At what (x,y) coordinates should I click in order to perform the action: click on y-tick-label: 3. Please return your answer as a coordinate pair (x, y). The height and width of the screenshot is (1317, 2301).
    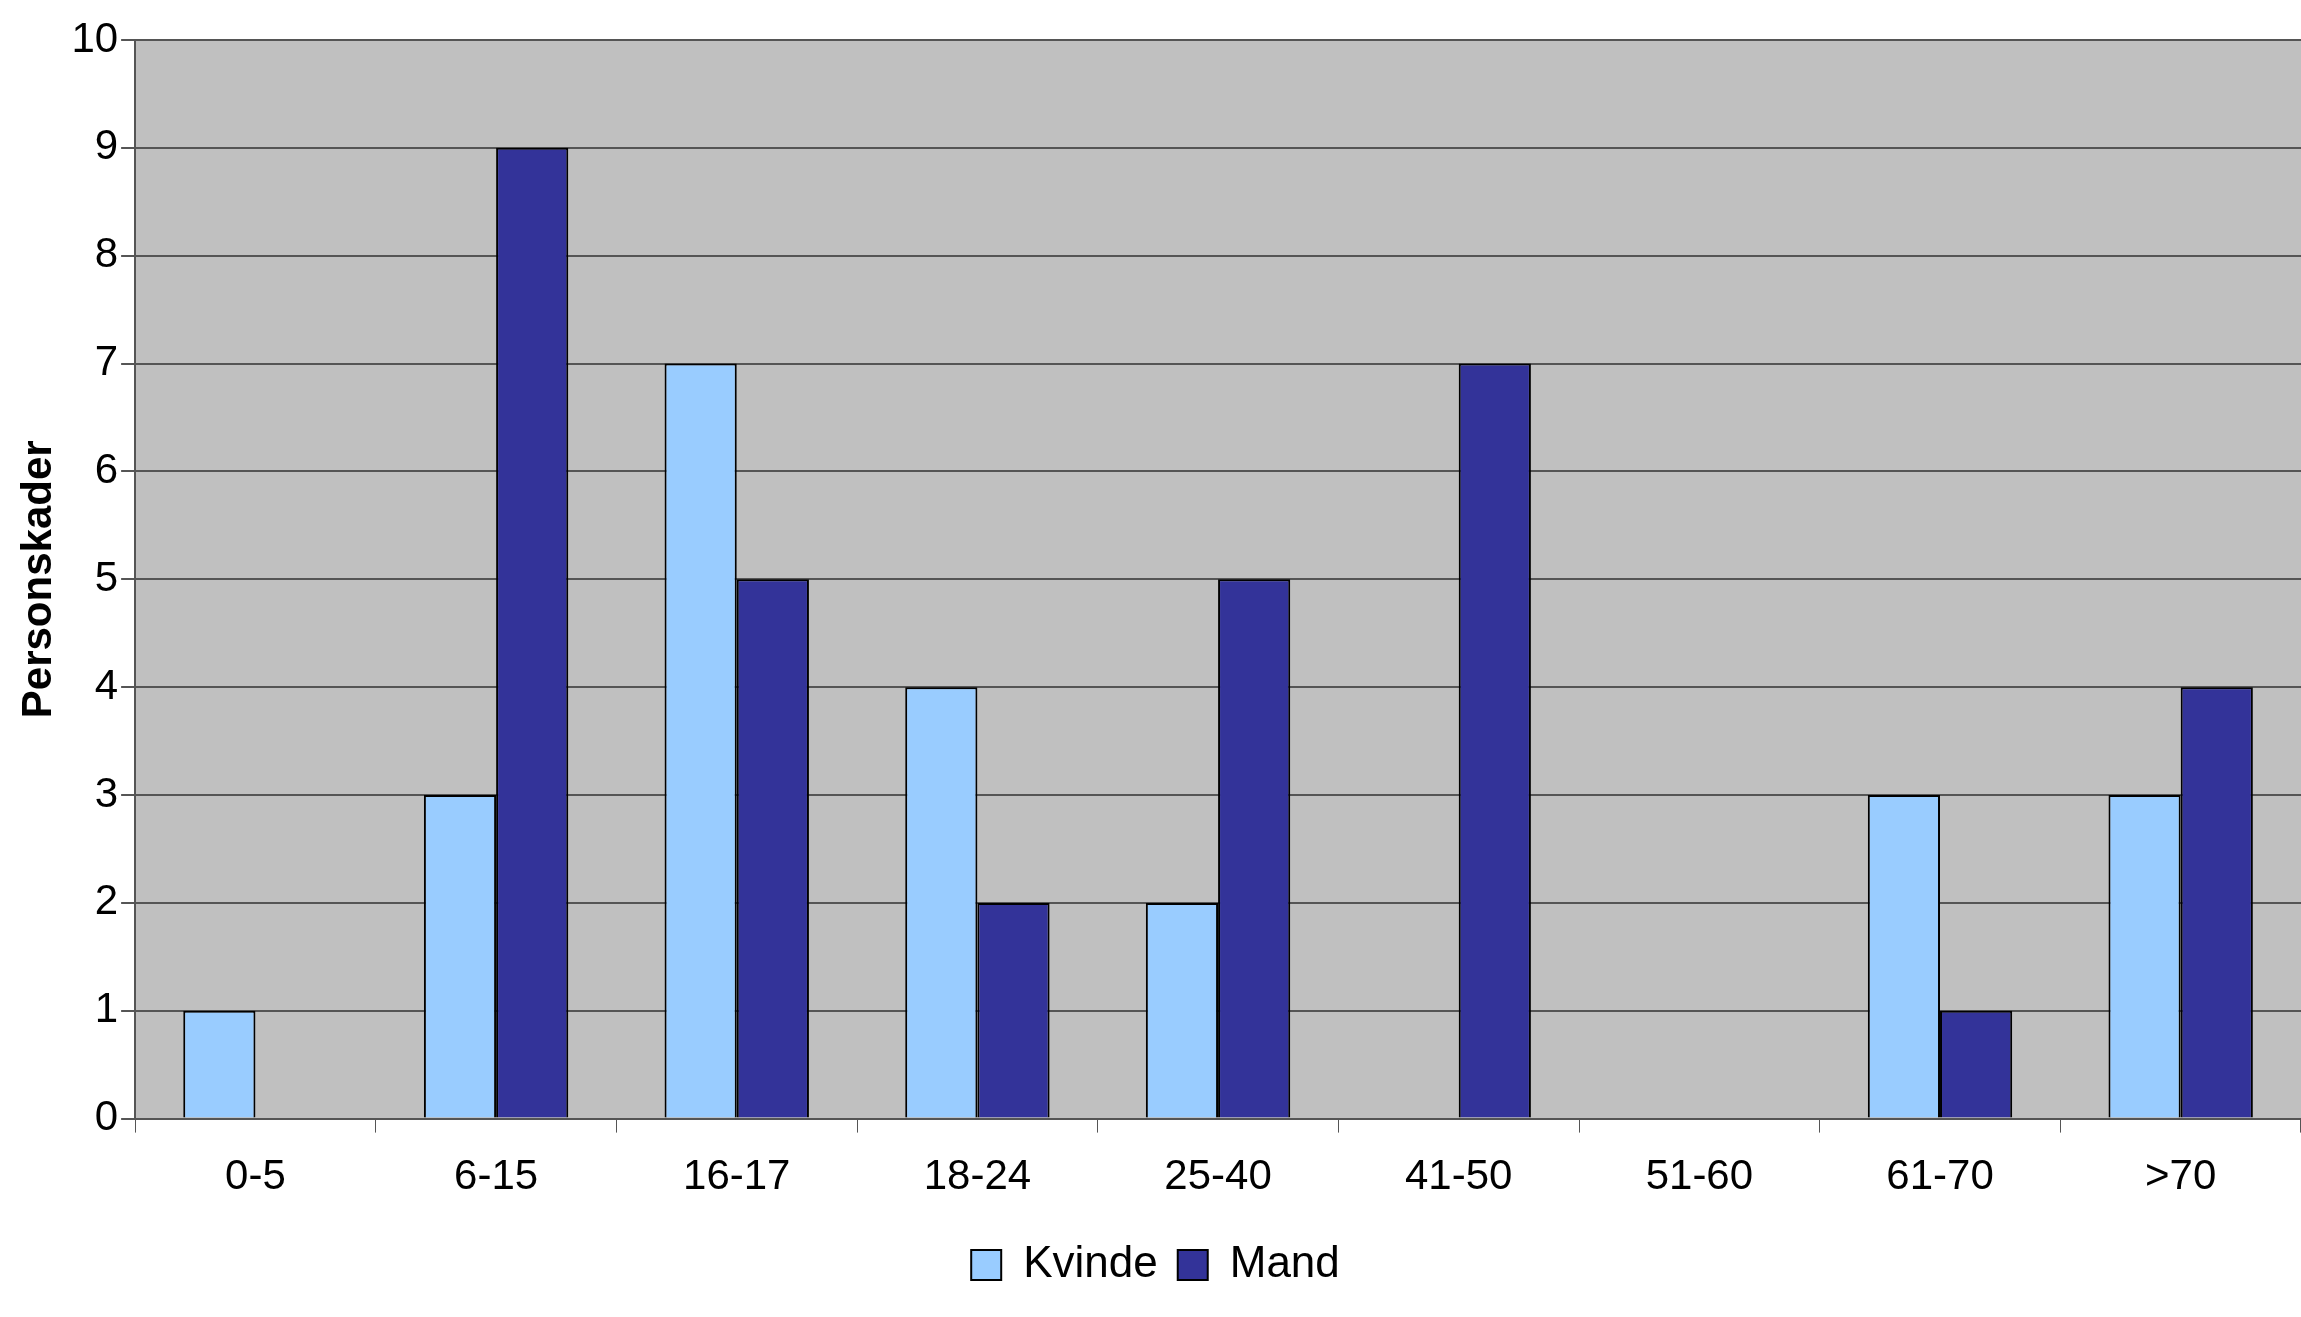
    Looking at the image, I should click on (106, 792).